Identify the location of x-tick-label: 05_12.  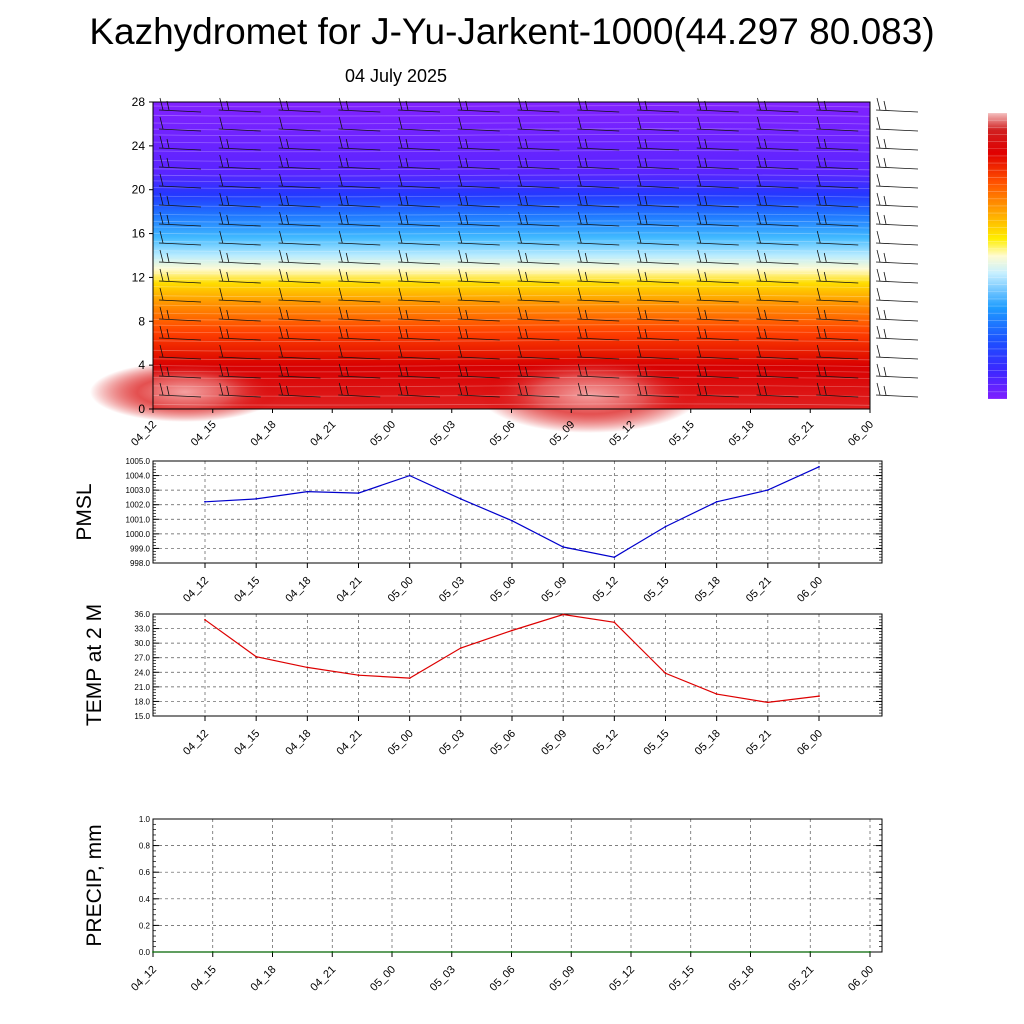
(605, 590).